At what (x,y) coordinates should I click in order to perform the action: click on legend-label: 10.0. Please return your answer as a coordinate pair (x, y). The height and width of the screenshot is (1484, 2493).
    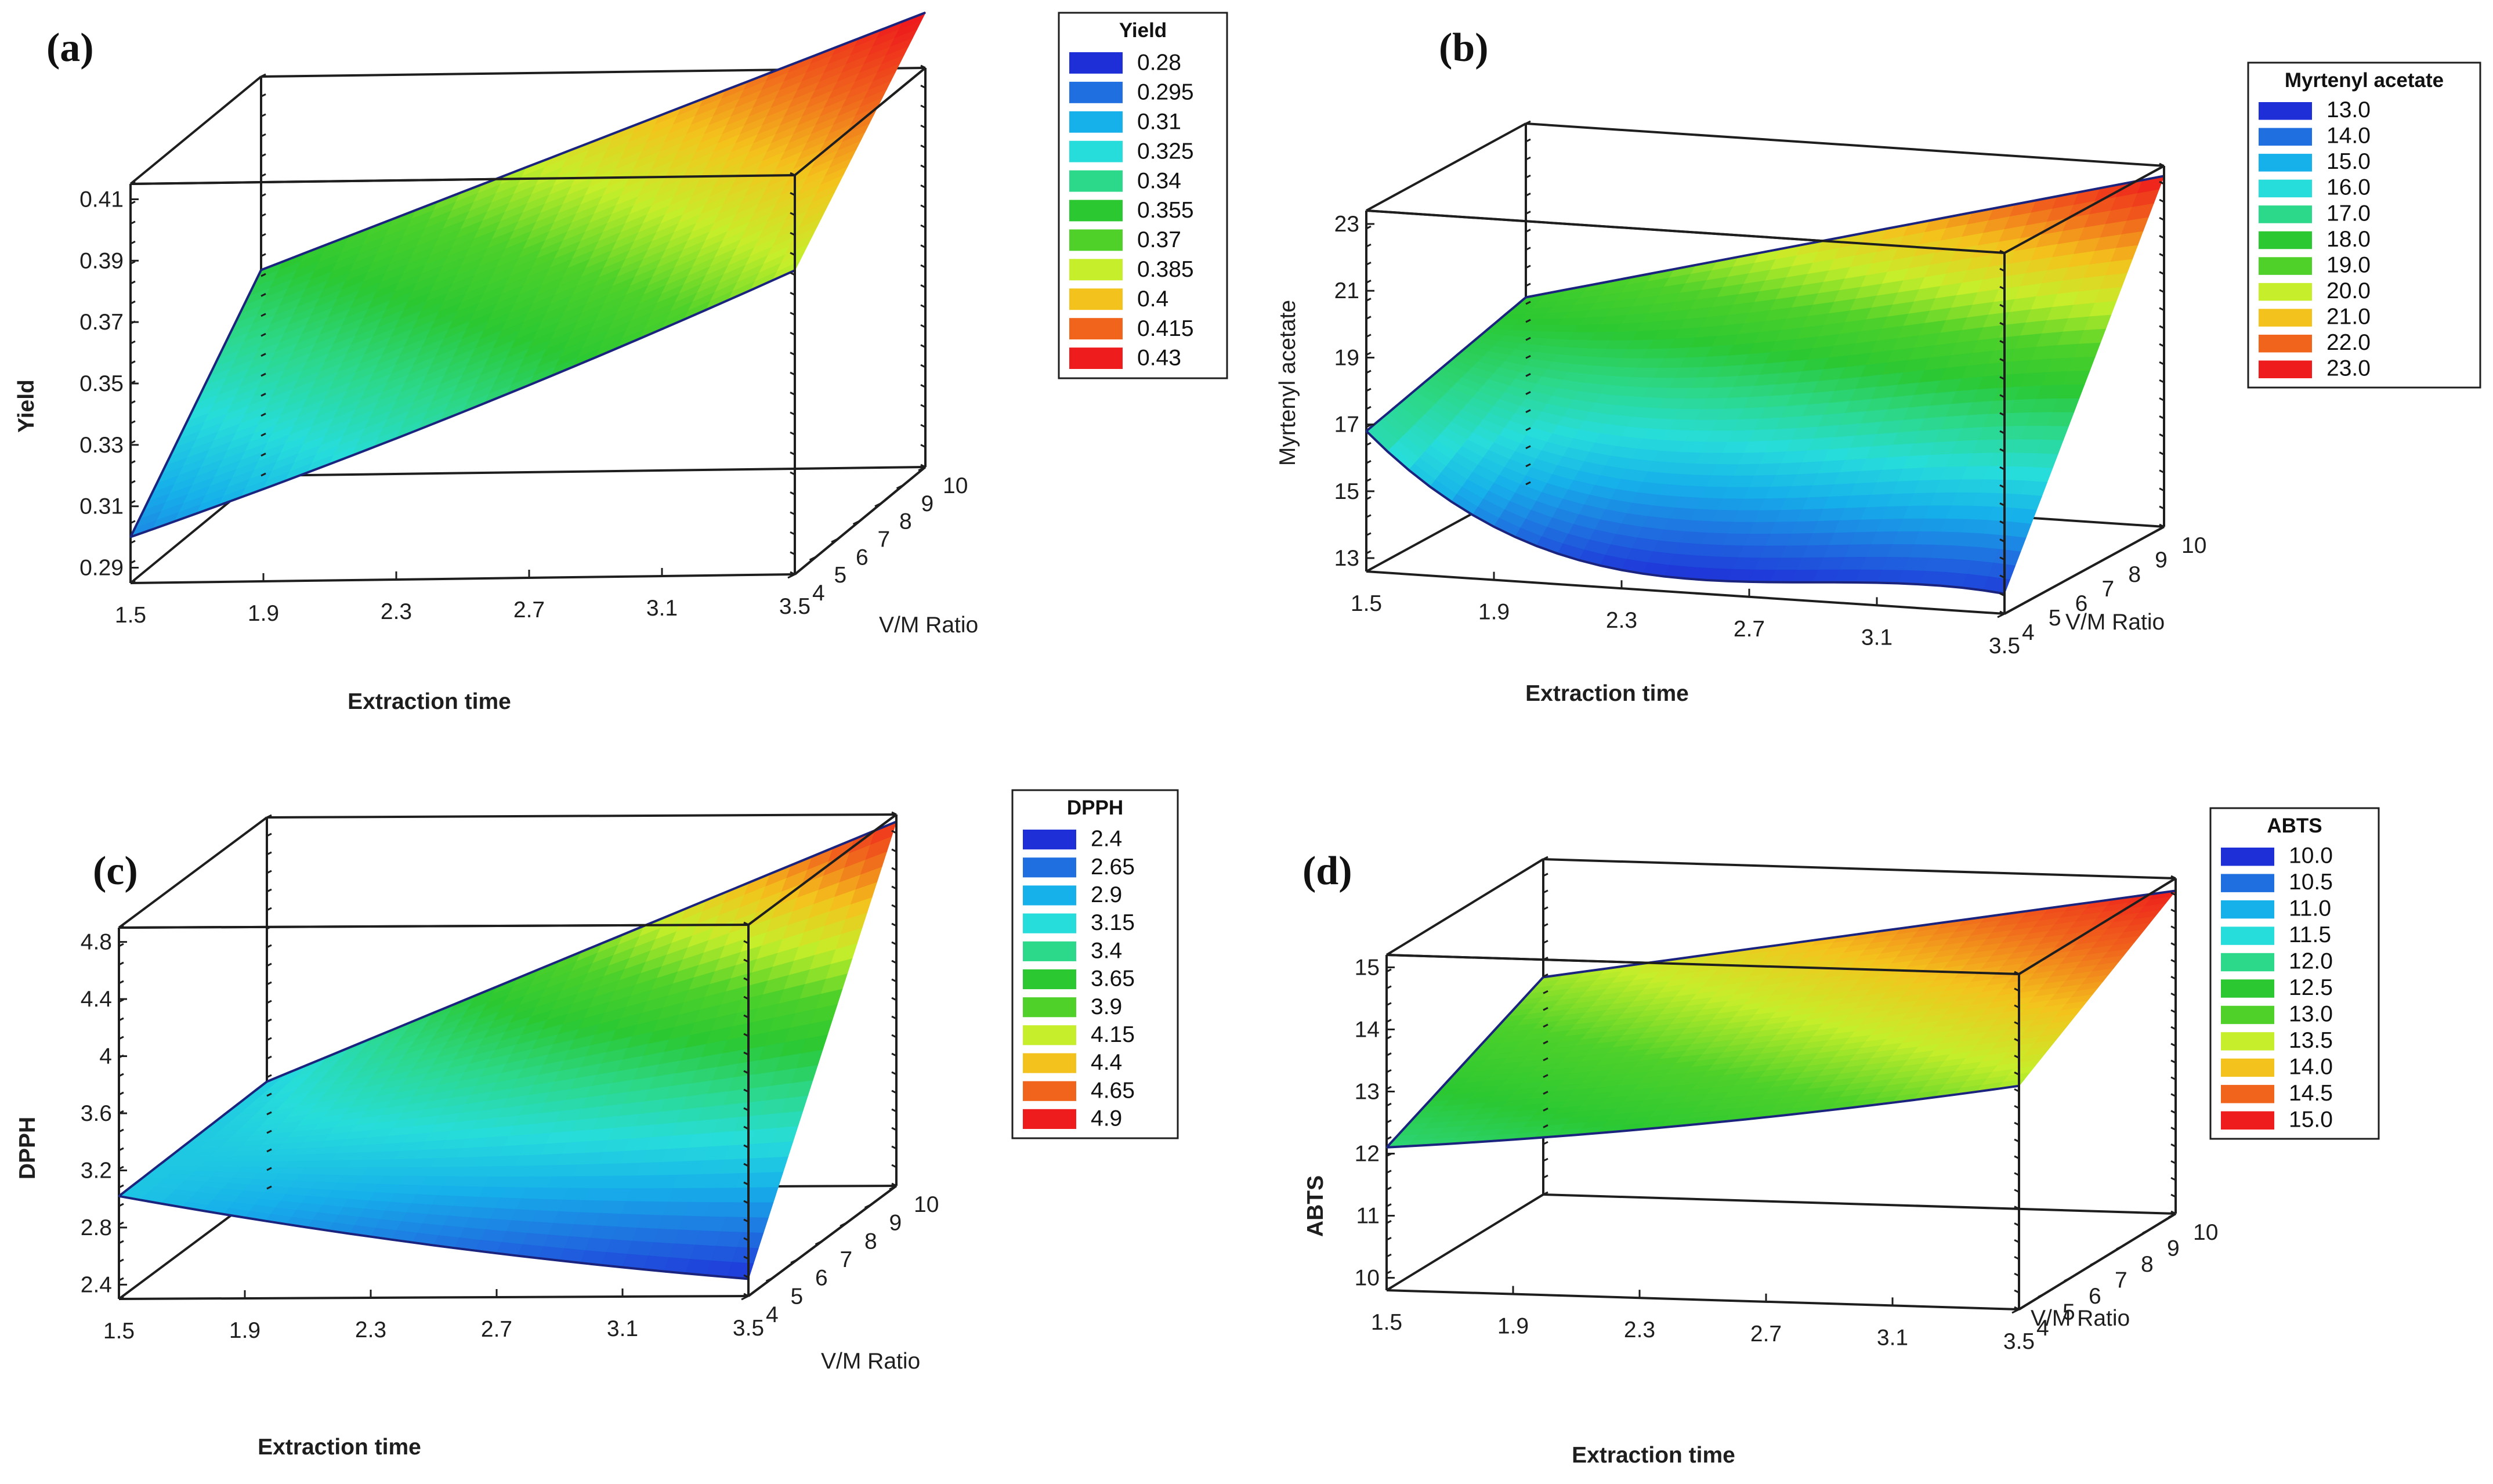
    Looking at the image, I should click on (2311, 856).